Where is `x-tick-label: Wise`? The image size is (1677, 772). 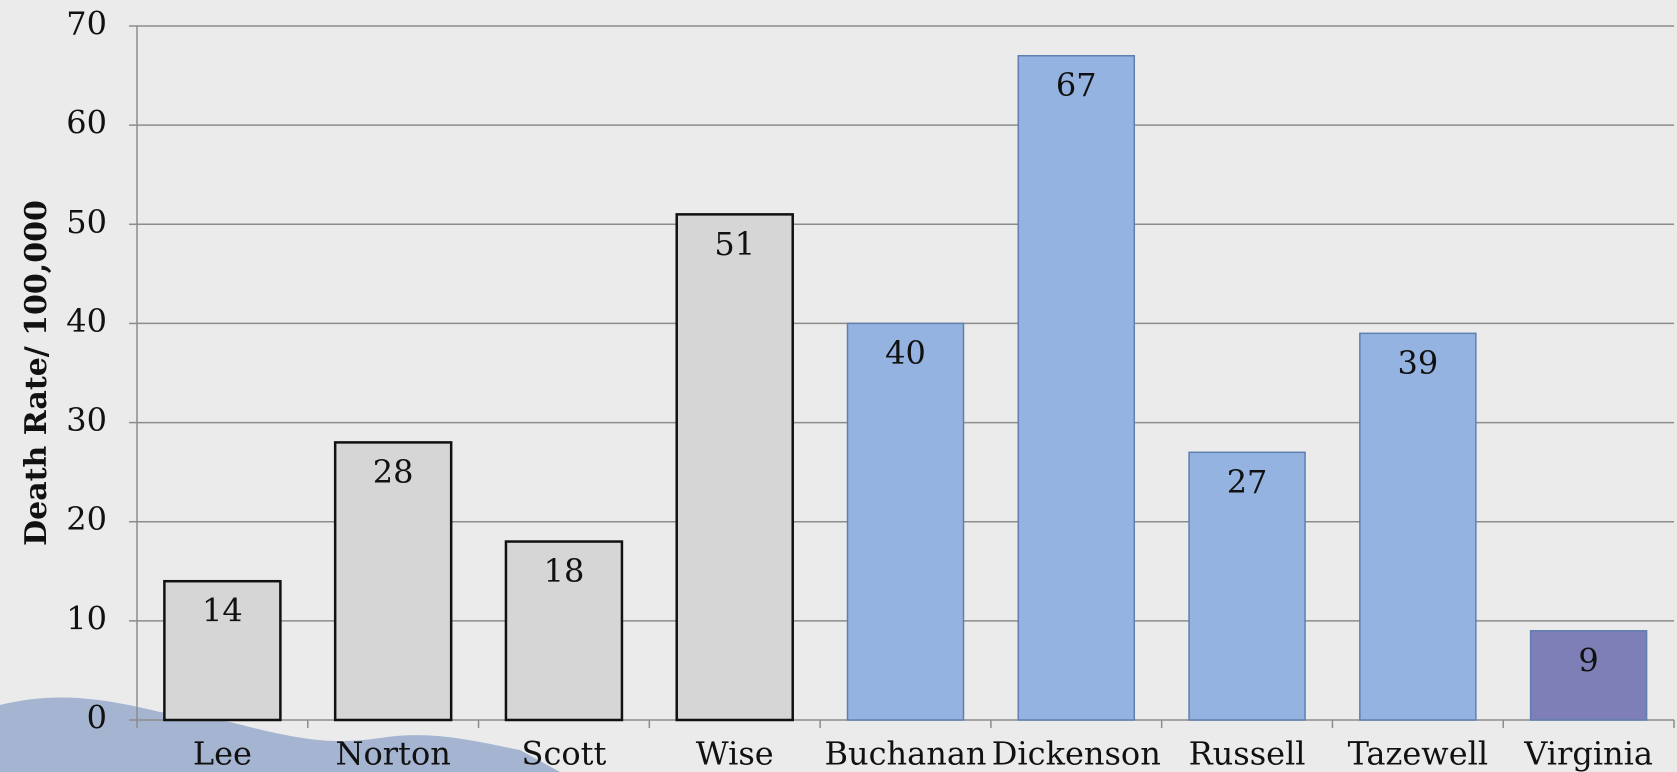
x-tick-label: Wise is located at coordinates (735, 753).